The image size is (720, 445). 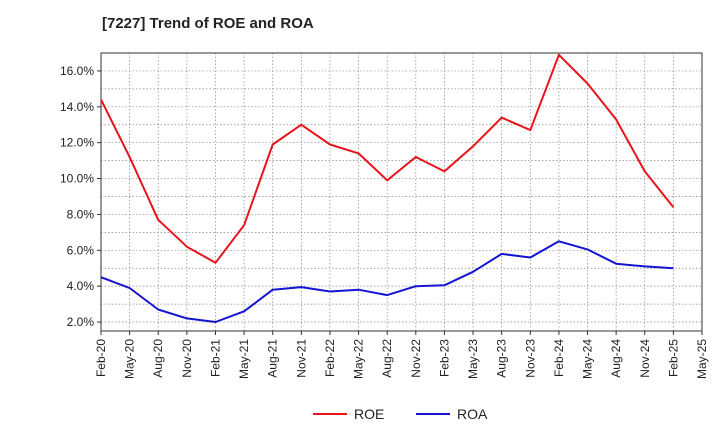 What do you see at coordinates (187, 358) in the screenshot?
I see `x-tick-label: Nov-20` at bounding box center [187, 358].